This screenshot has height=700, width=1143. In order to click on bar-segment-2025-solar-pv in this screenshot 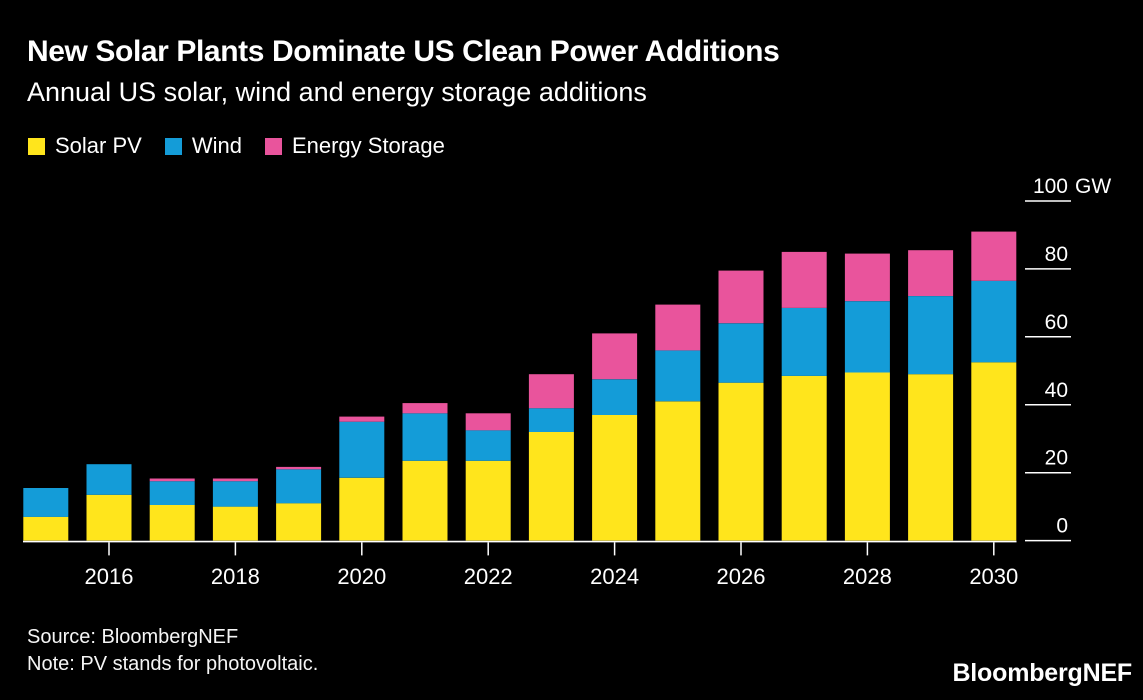, I will do `click(678, 471)`.